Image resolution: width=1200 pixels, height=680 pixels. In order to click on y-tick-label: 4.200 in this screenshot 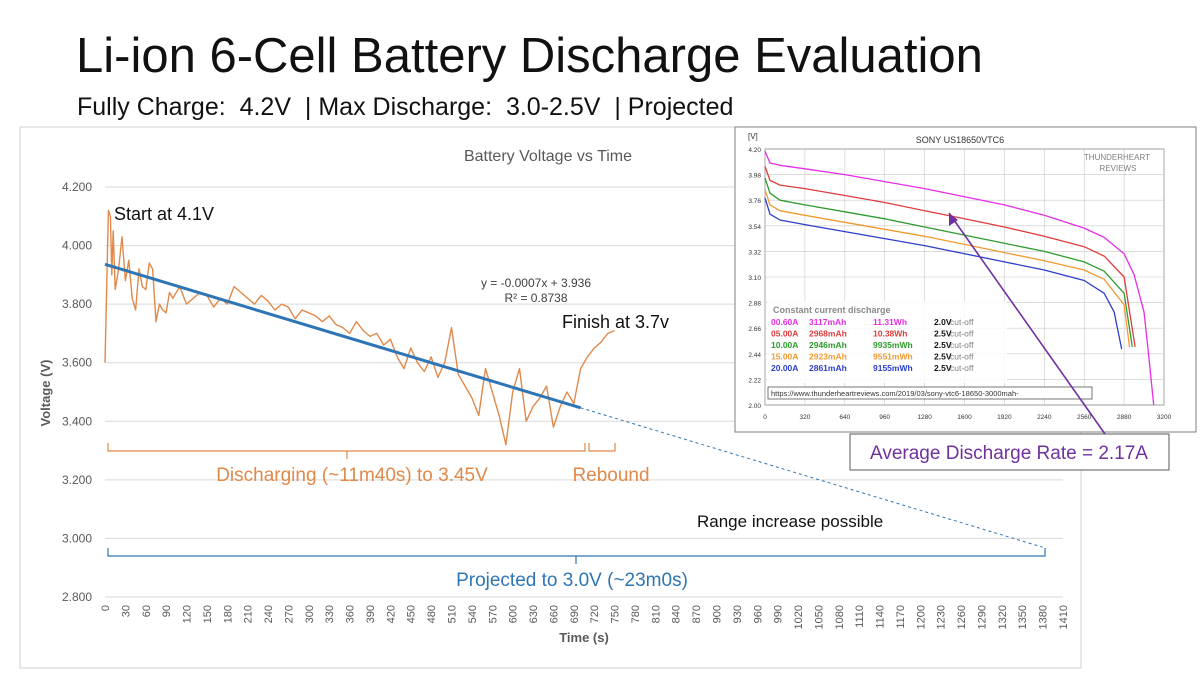, I will do `click(77, 187)`.